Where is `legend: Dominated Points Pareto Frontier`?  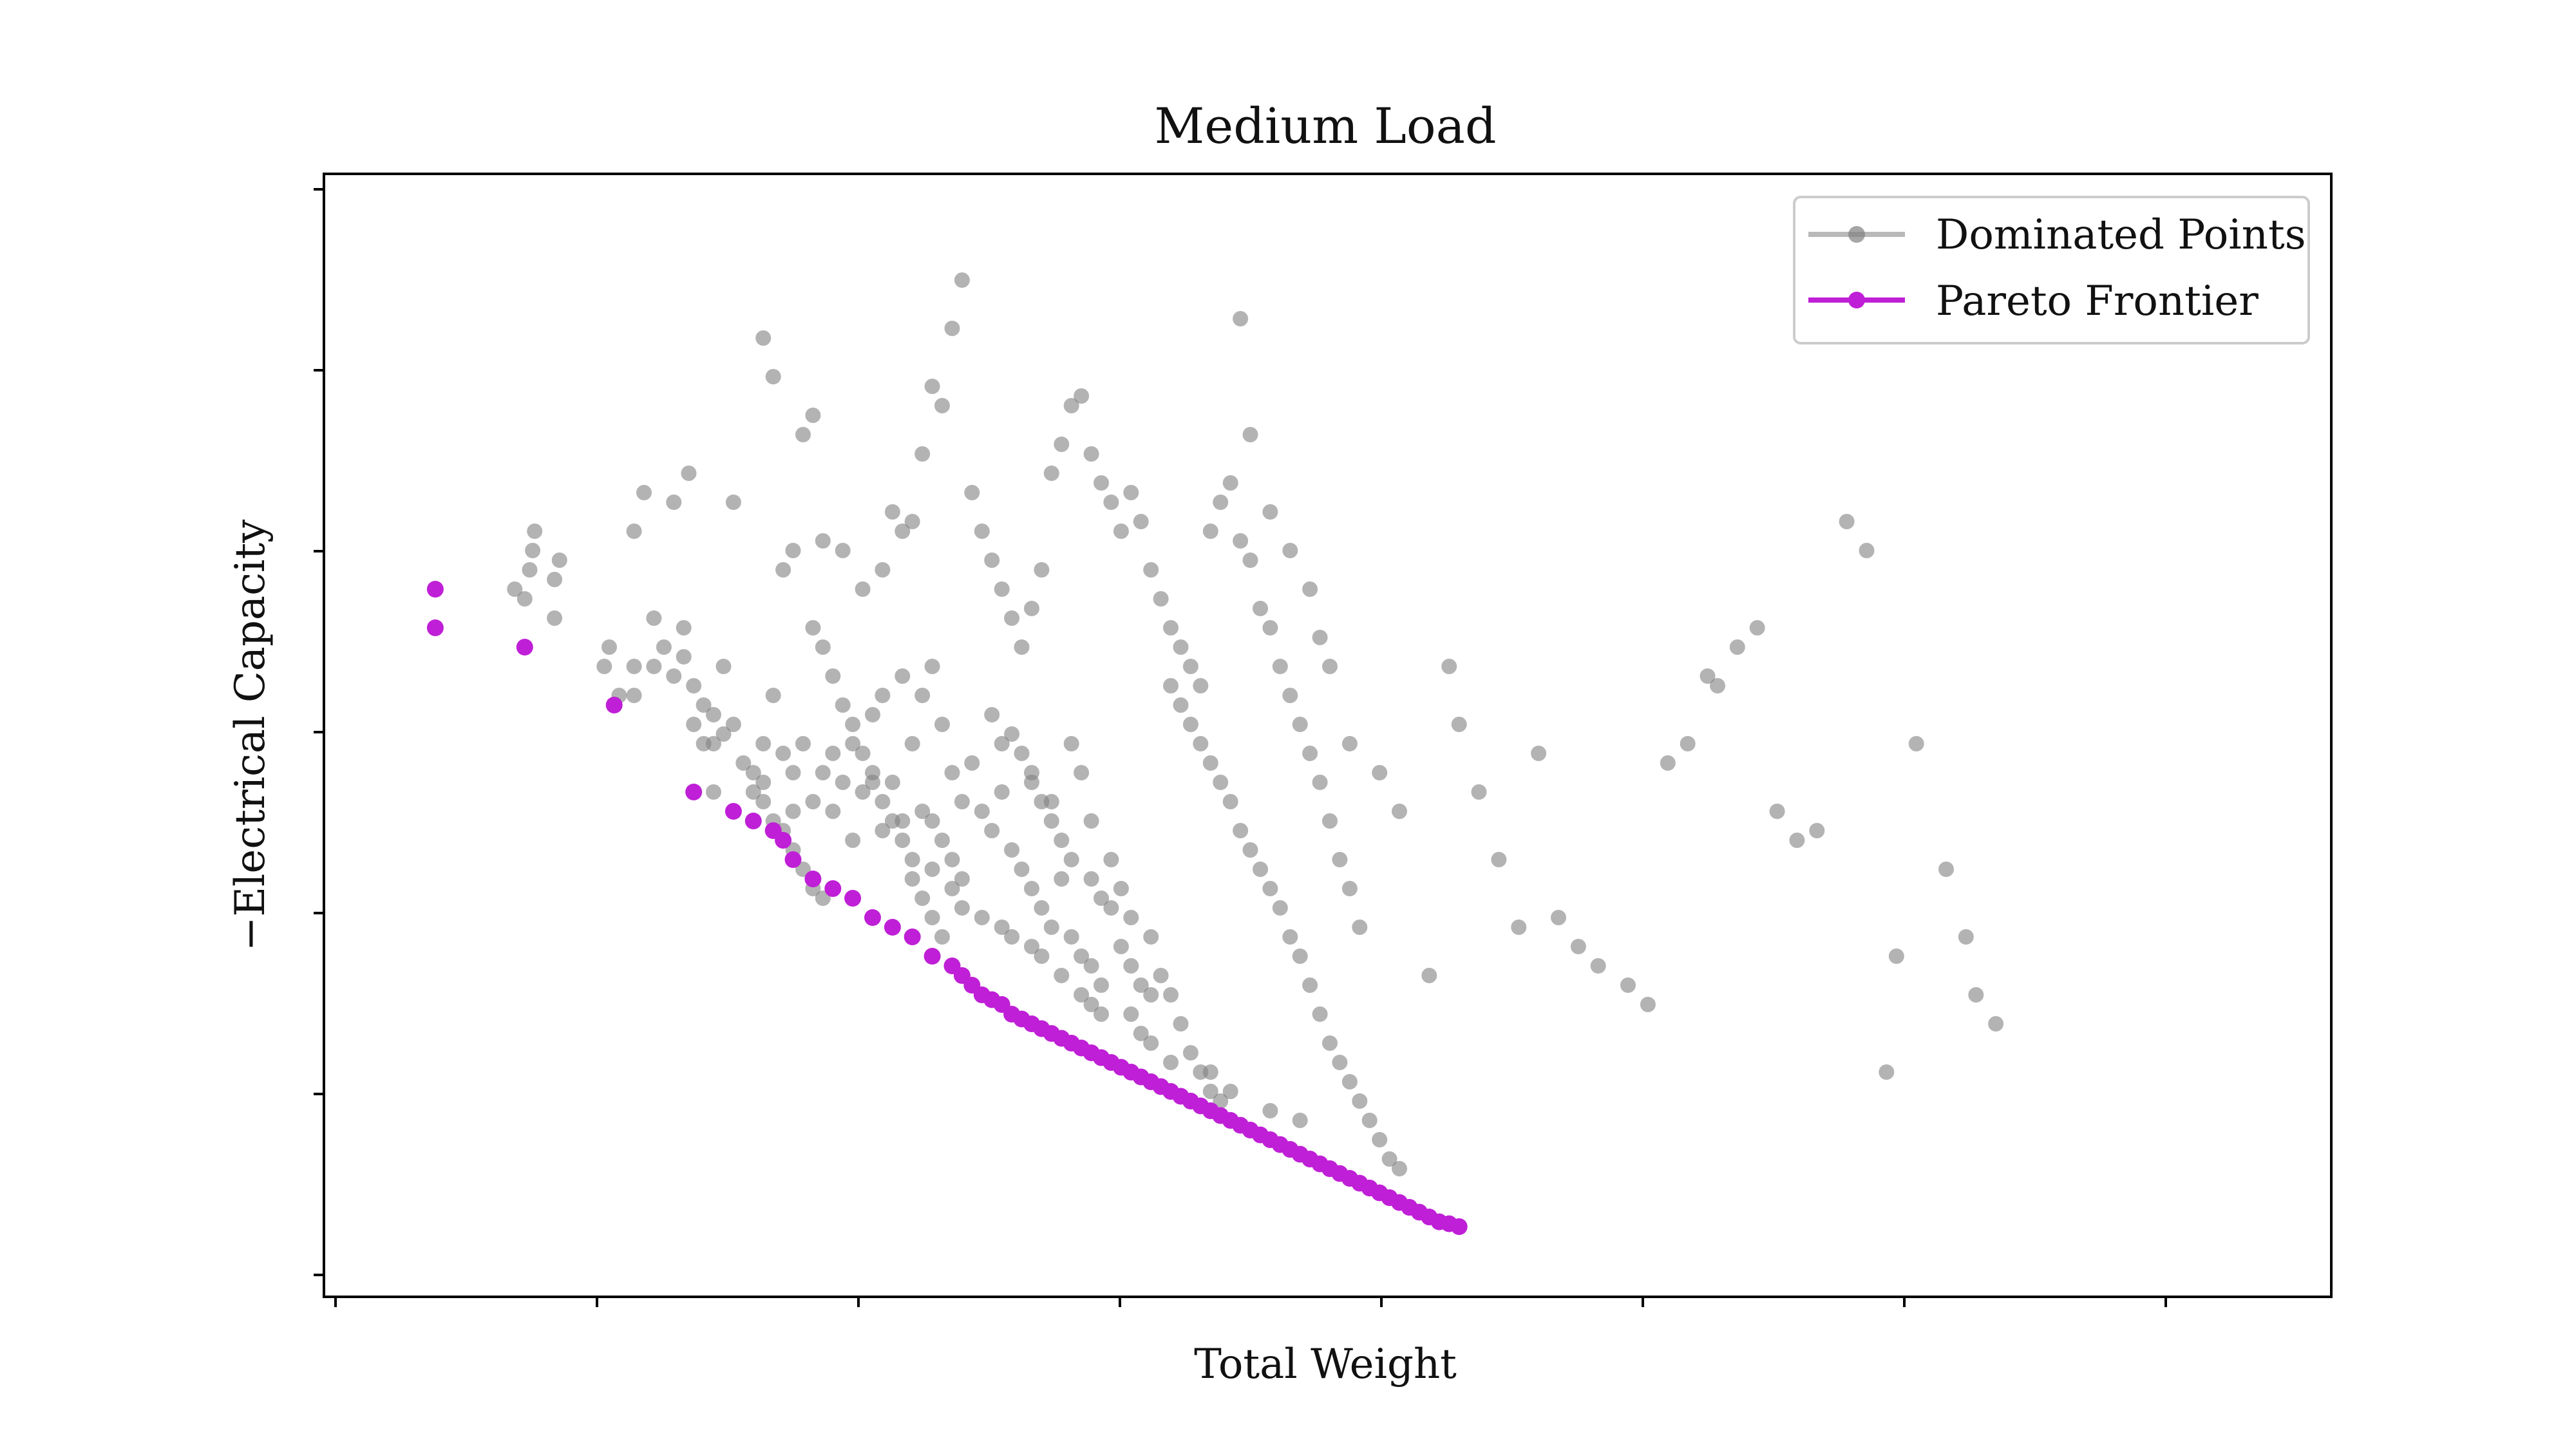 legend: Dominated Points Pareto Frontier is located at coordinates (2051, 270).